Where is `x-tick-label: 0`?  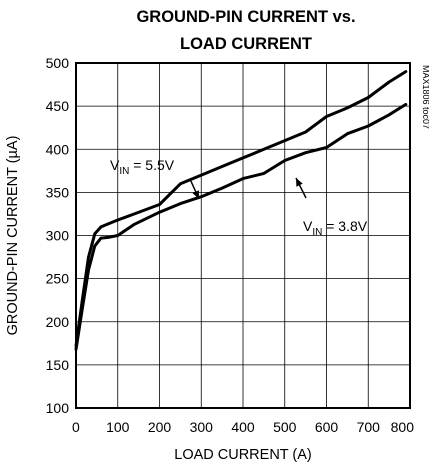 x-tick-label: 0 is located at coordinates (76, 427).